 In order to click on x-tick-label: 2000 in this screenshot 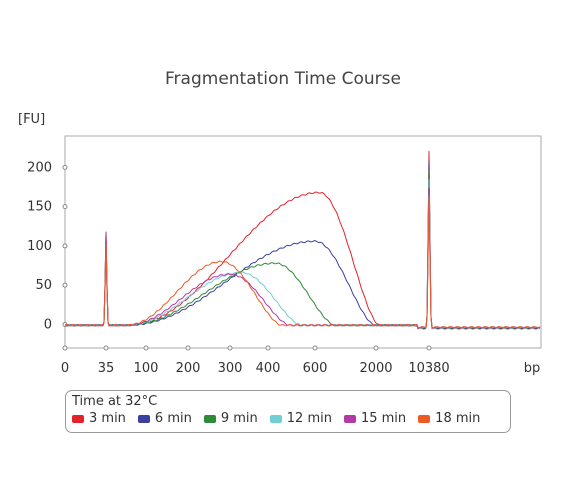, I will do `click(375, 368)`.